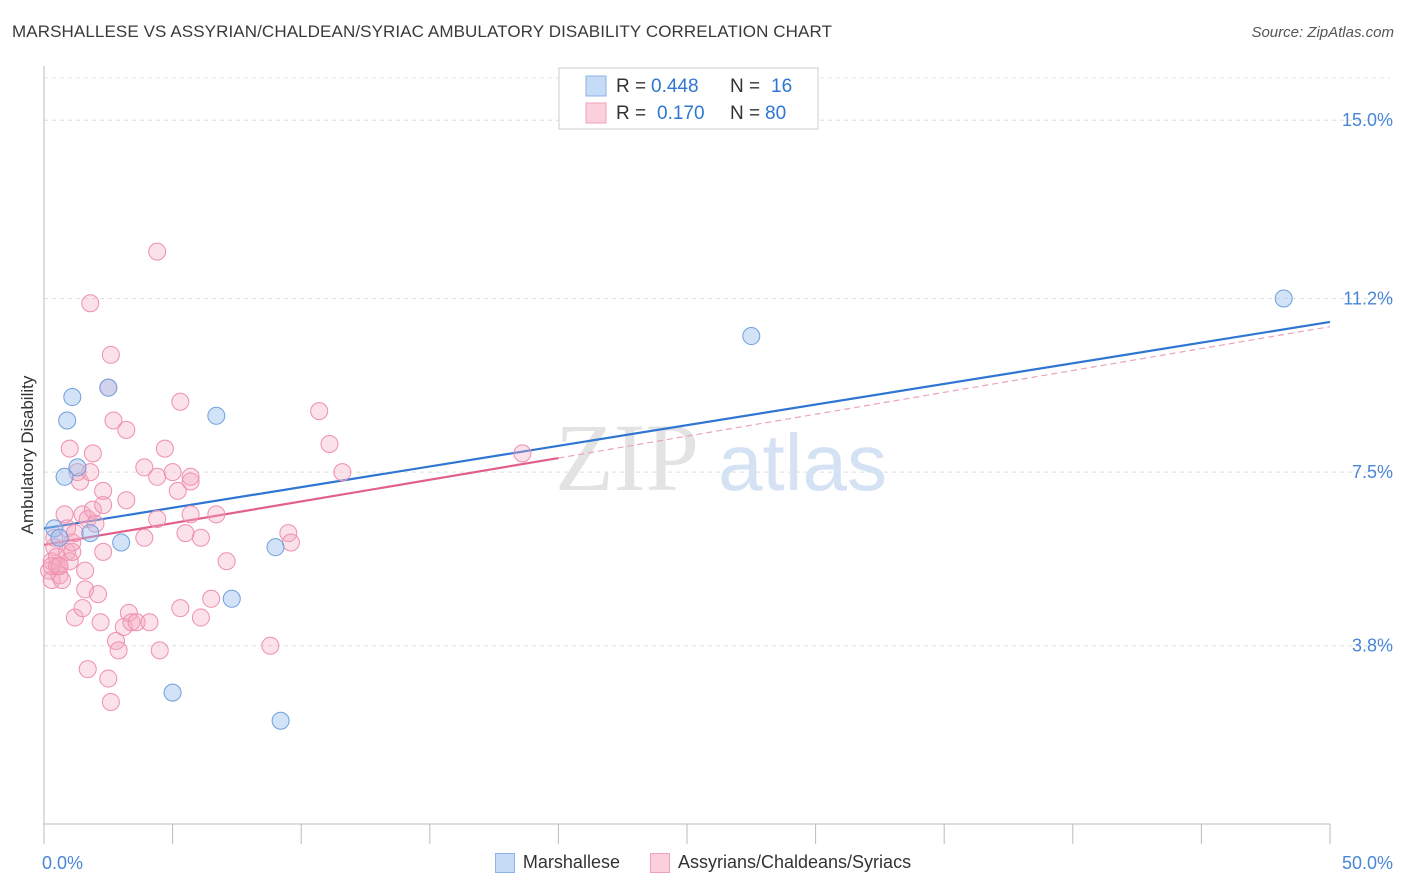 The width and height of the screenshot is (1406, 892). I want to click on legend-swatch-marshallese, so click(596, 86).